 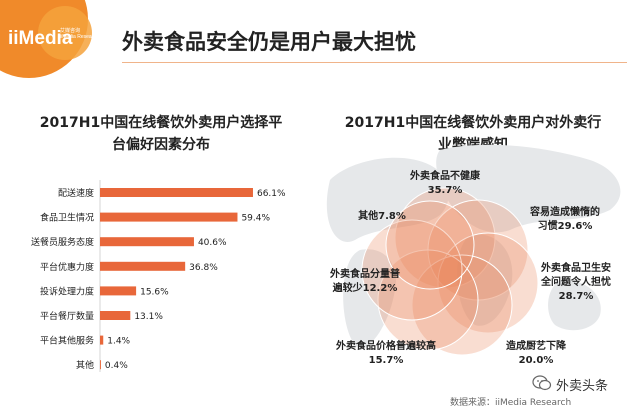 I want to click on venn-label-value: 35.7%, so click(x=445, y=190).